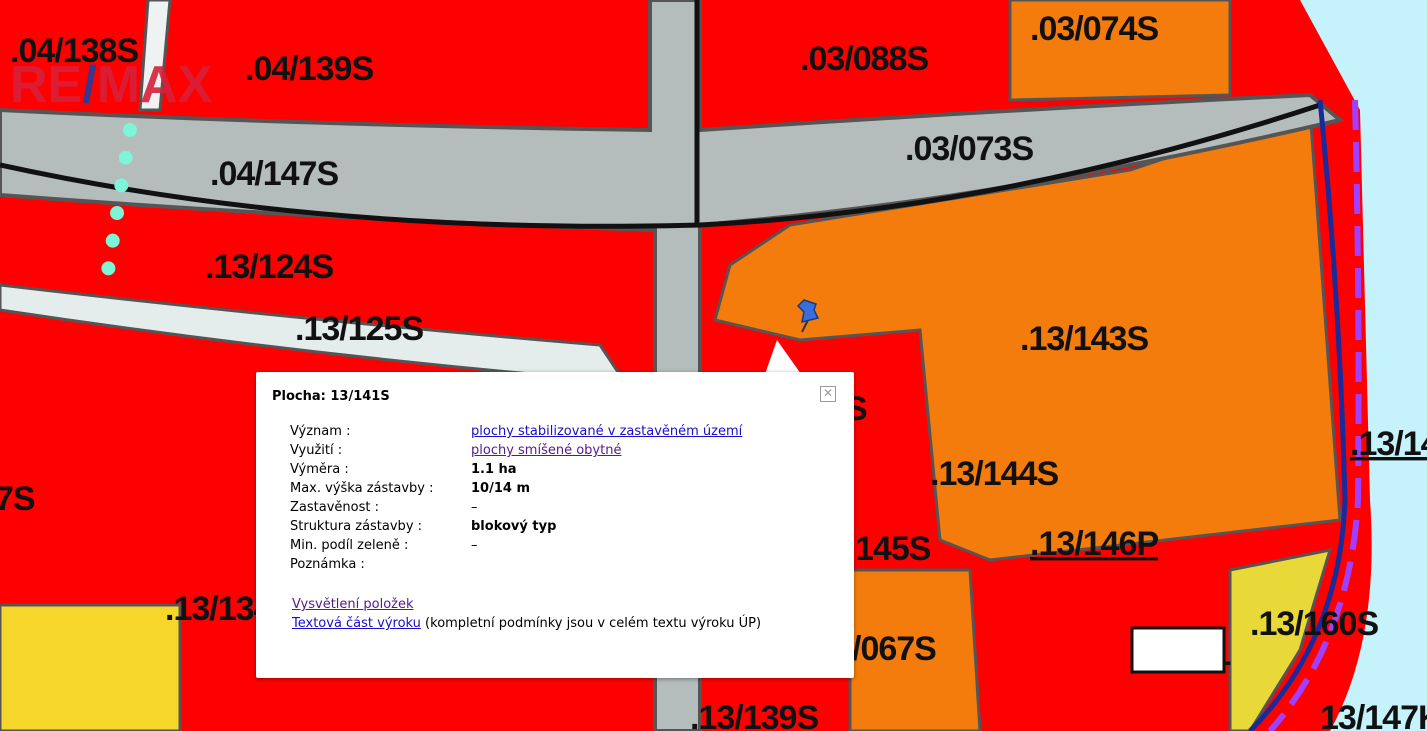  What do you see at coordinates (783, 357) in the screenshot?
I see `popup-pointer` at bounding box center [783, 357].